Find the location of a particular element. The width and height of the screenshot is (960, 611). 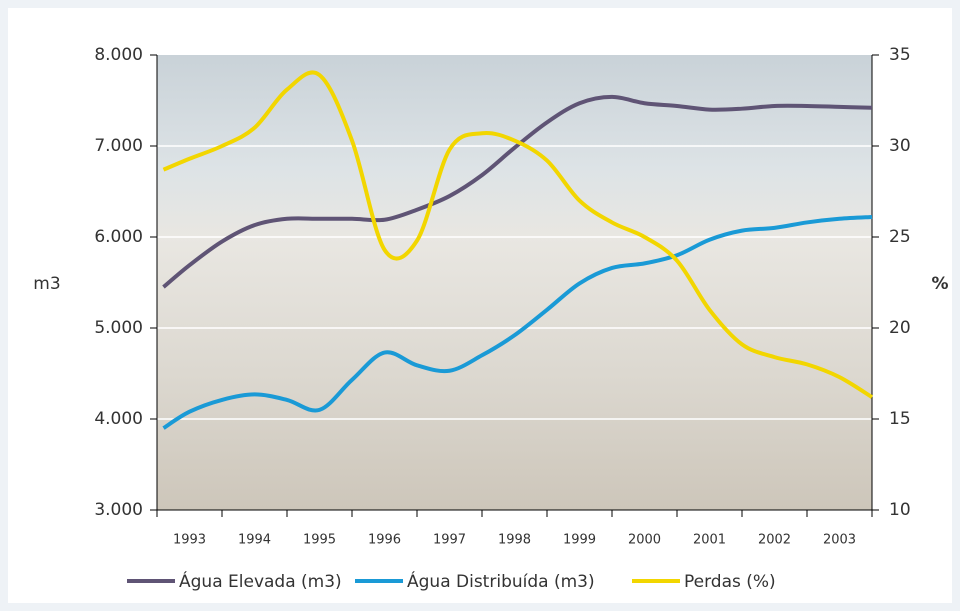

x-tick-label: 1998 is located at coordinates (514, 540).